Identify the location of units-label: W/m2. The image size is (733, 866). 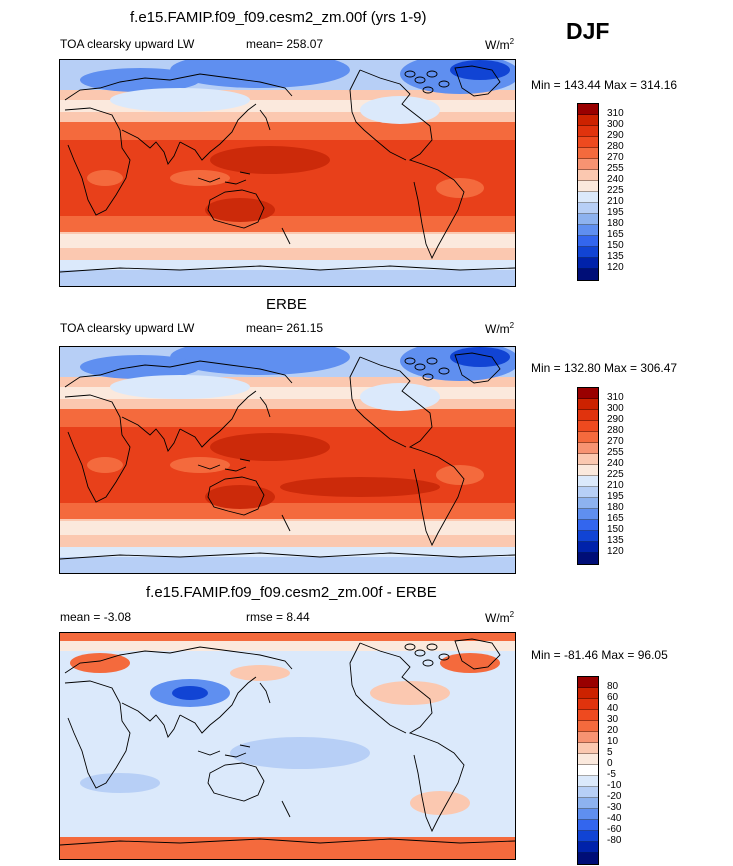
(500, 44).